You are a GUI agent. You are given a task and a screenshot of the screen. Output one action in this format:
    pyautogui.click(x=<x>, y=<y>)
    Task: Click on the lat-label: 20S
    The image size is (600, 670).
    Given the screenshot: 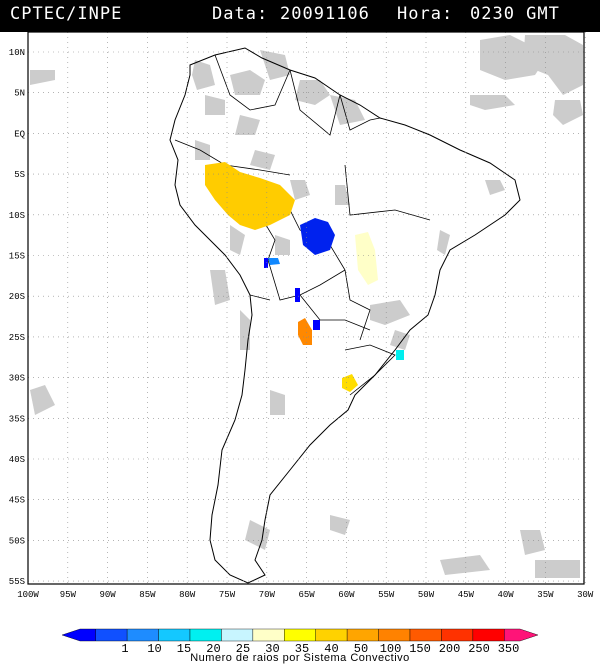 What is the action you would take?
    pyautogui.click(x=17, y=297)
    